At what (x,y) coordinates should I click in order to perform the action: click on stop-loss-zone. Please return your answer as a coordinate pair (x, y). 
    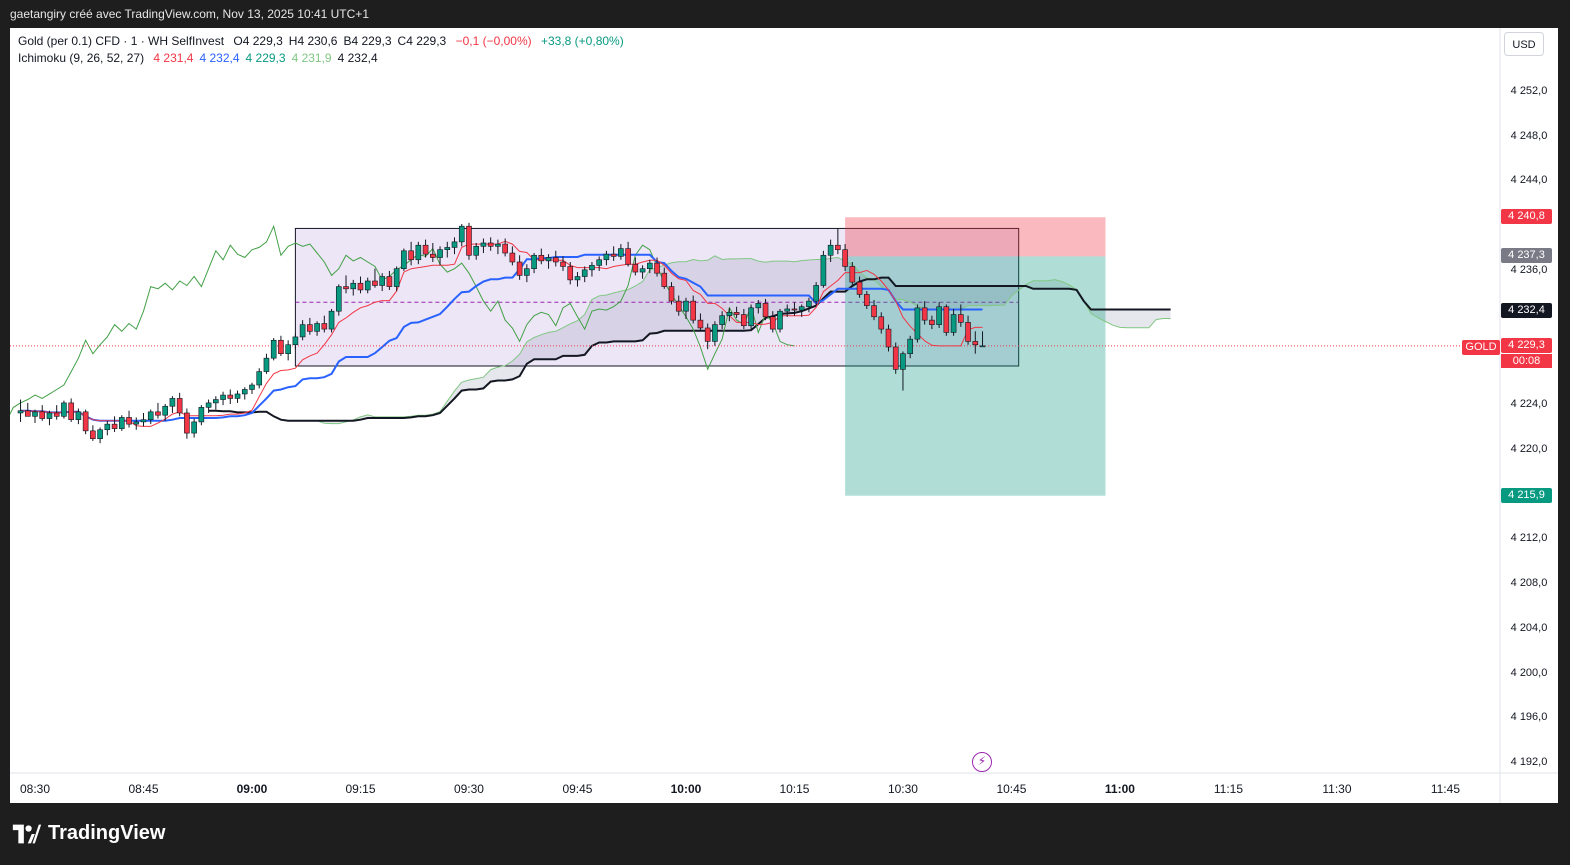
    Looking at the image, I should click on (975, 237).